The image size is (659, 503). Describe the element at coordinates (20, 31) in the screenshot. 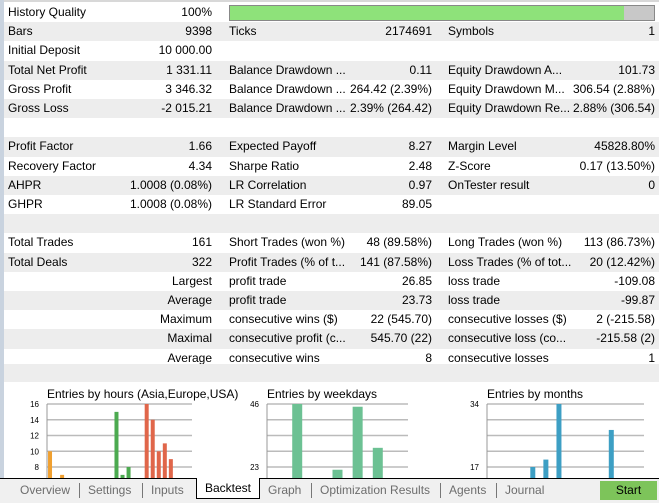

I see `stat-label: Bars` at that location.